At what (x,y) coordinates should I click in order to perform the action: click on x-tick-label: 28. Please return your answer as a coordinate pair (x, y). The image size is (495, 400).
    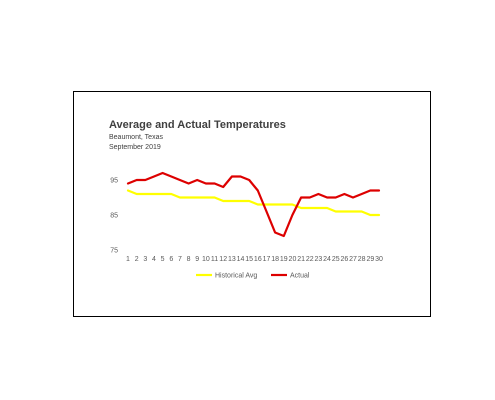
    Looking at the image, I should click on (362, 259).